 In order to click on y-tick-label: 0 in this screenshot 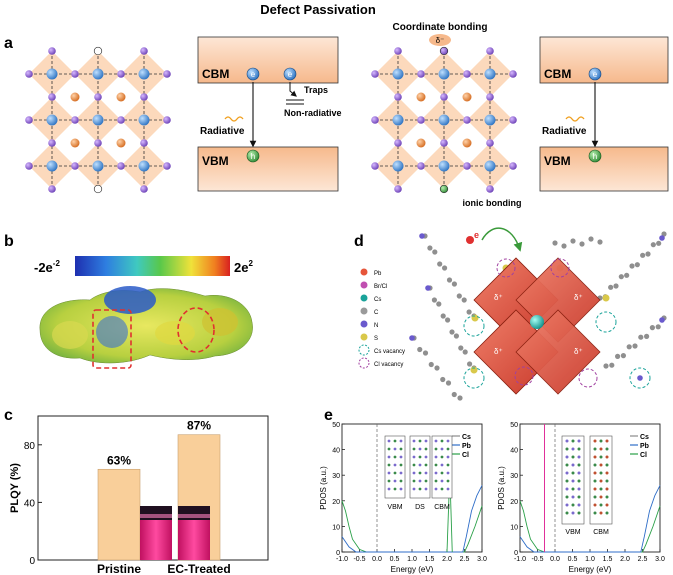, I will do `click(32, 561)`.